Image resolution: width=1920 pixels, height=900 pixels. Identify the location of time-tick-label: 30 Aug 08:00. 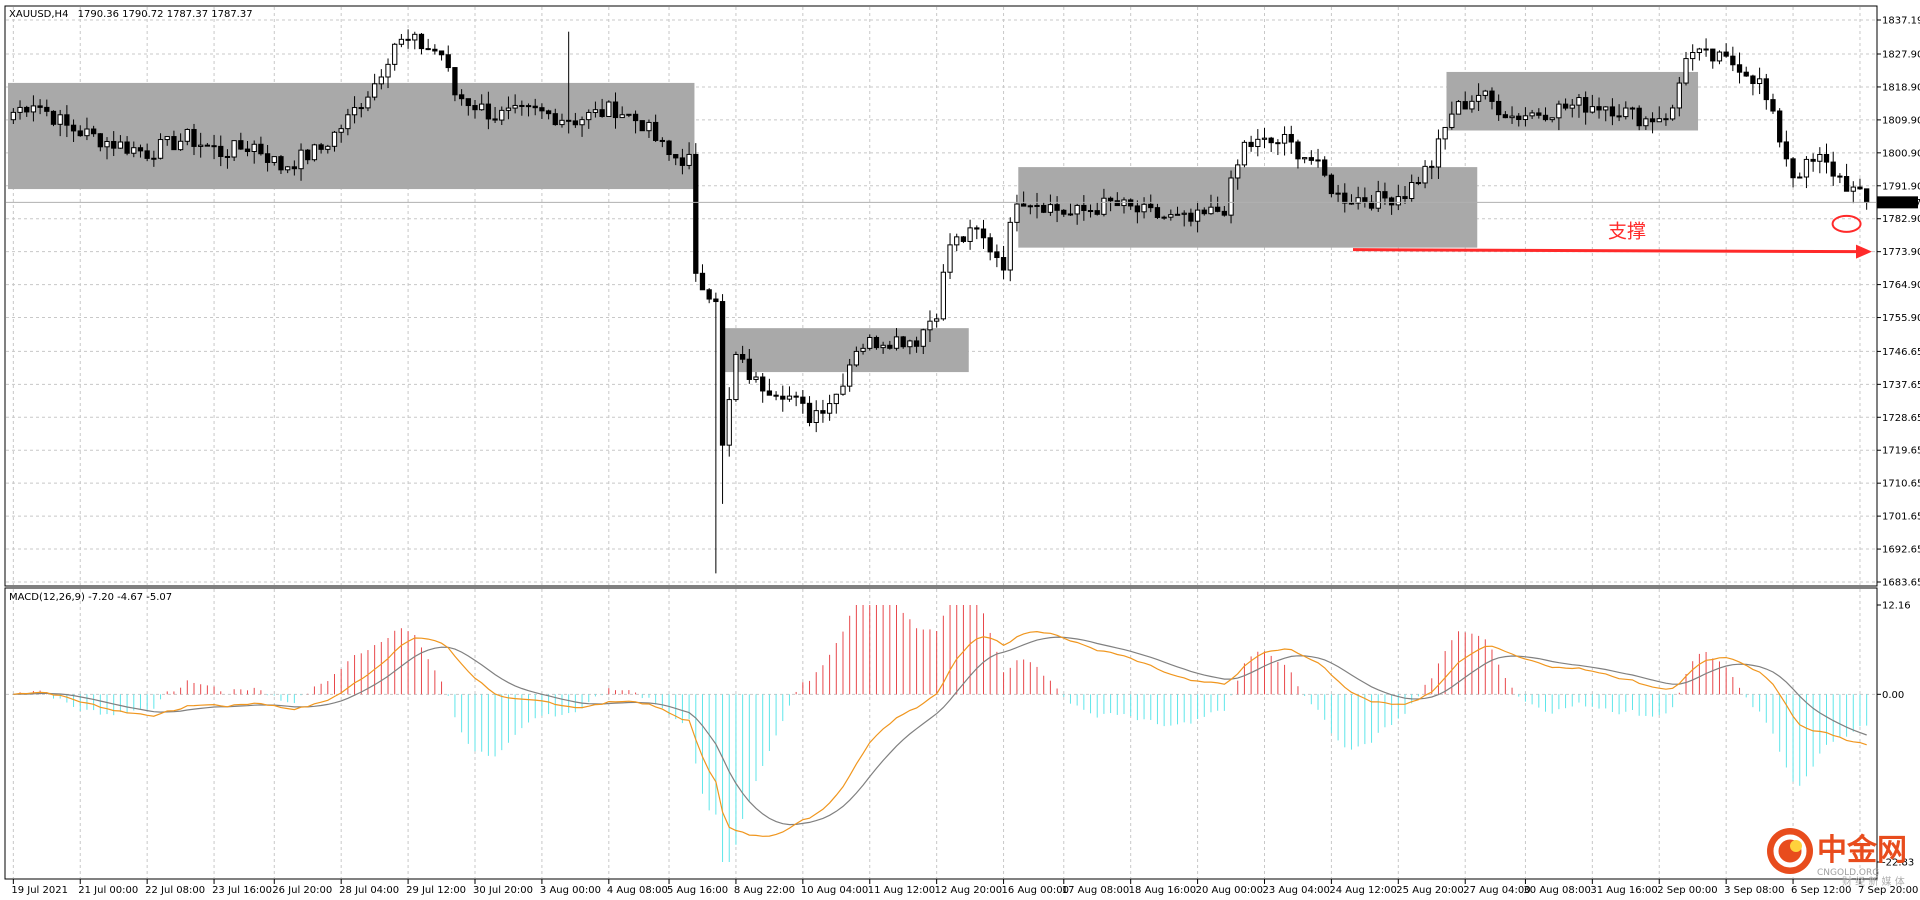
(1556, 890).